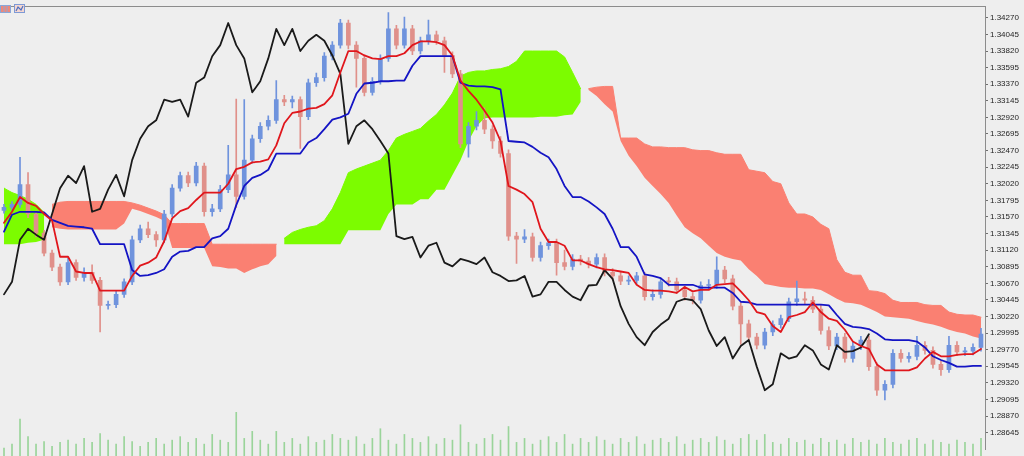 The width and height of the screenshot is (1024, 456). Describe the element at coordinates (1005, 18) in the screenshot. I see `y-tick-label: 1.34270` at that location.